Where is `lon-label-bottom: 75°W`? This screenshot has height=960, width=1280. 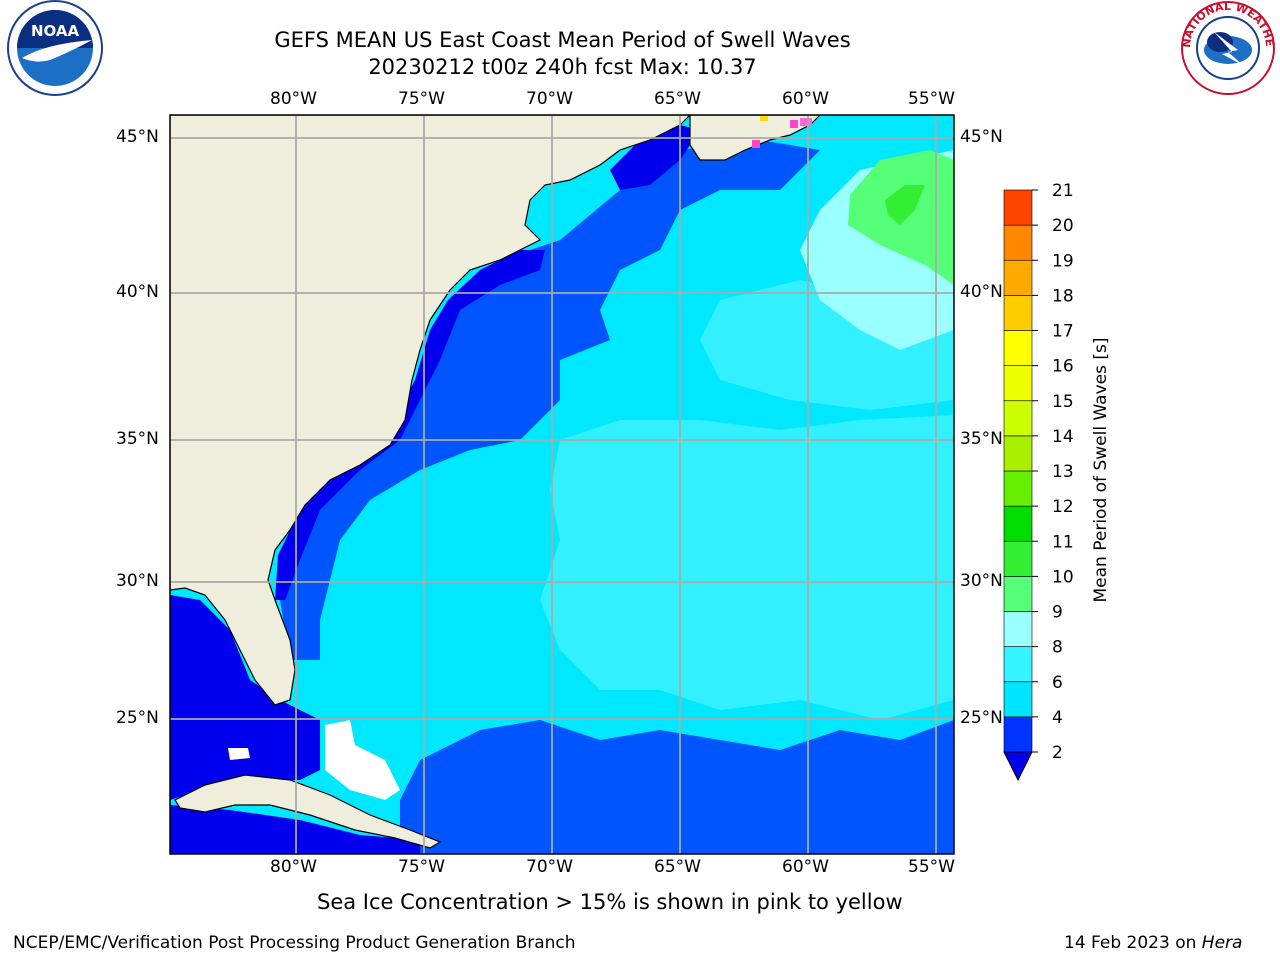 lon-label-bottom: 75°W is located at coordinates (421, 867).